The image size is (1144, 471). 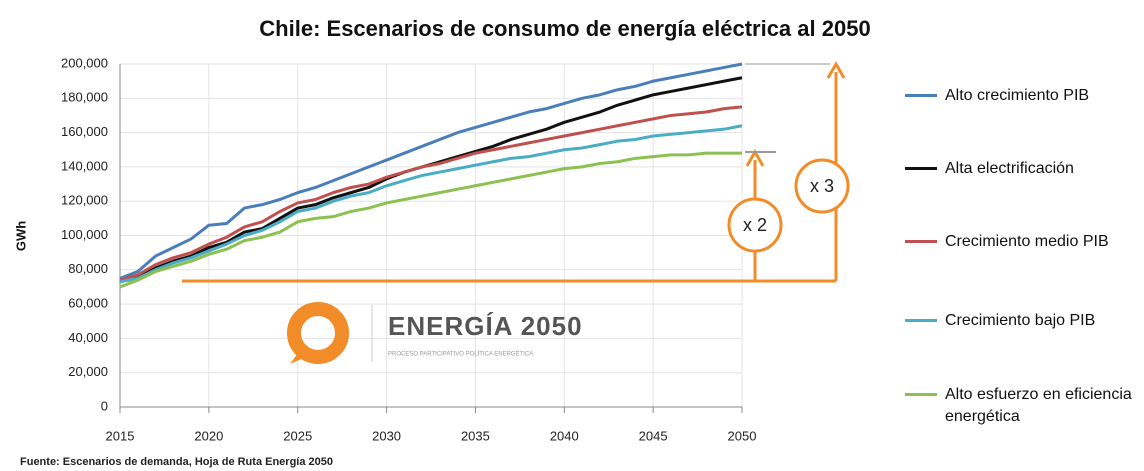 I want to click on x-tick-label: 2050, so click(x=742, y=435).